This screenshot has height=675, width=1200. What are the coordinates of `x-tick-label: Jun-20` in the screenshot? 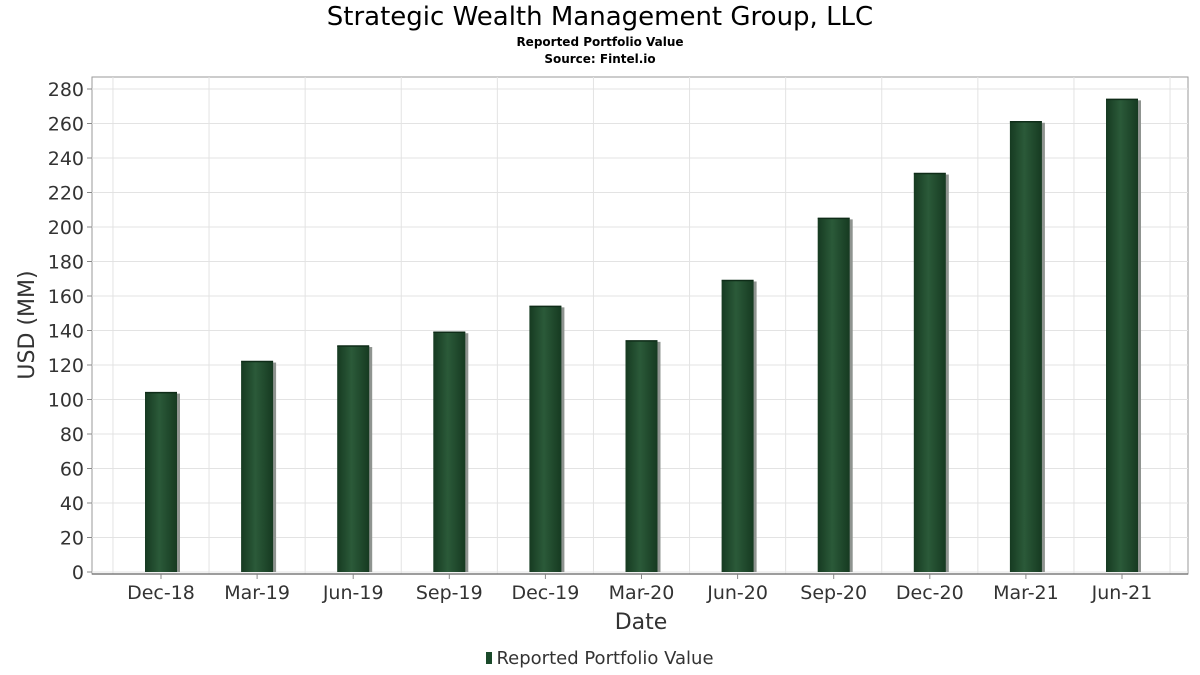 It's located at (737, 593).